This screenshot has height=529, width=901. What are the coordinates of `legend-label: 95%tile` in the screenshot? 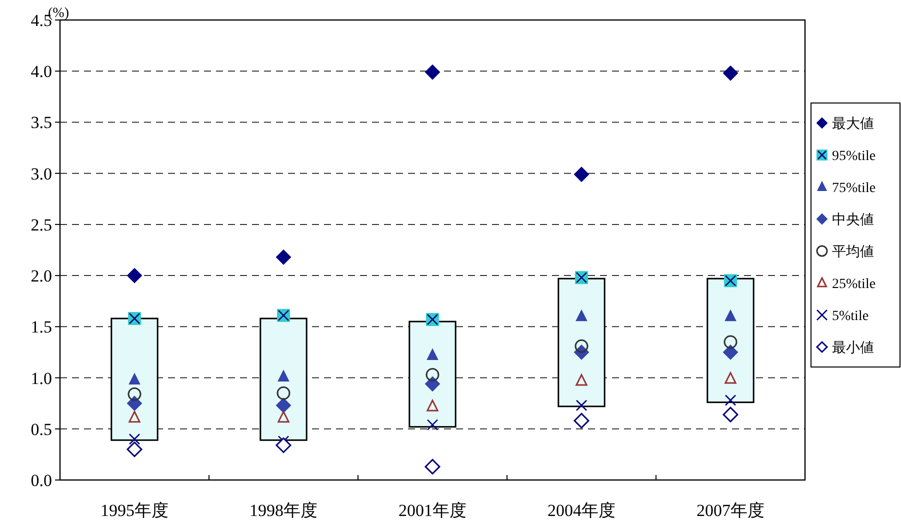 It's located at (854, 156).